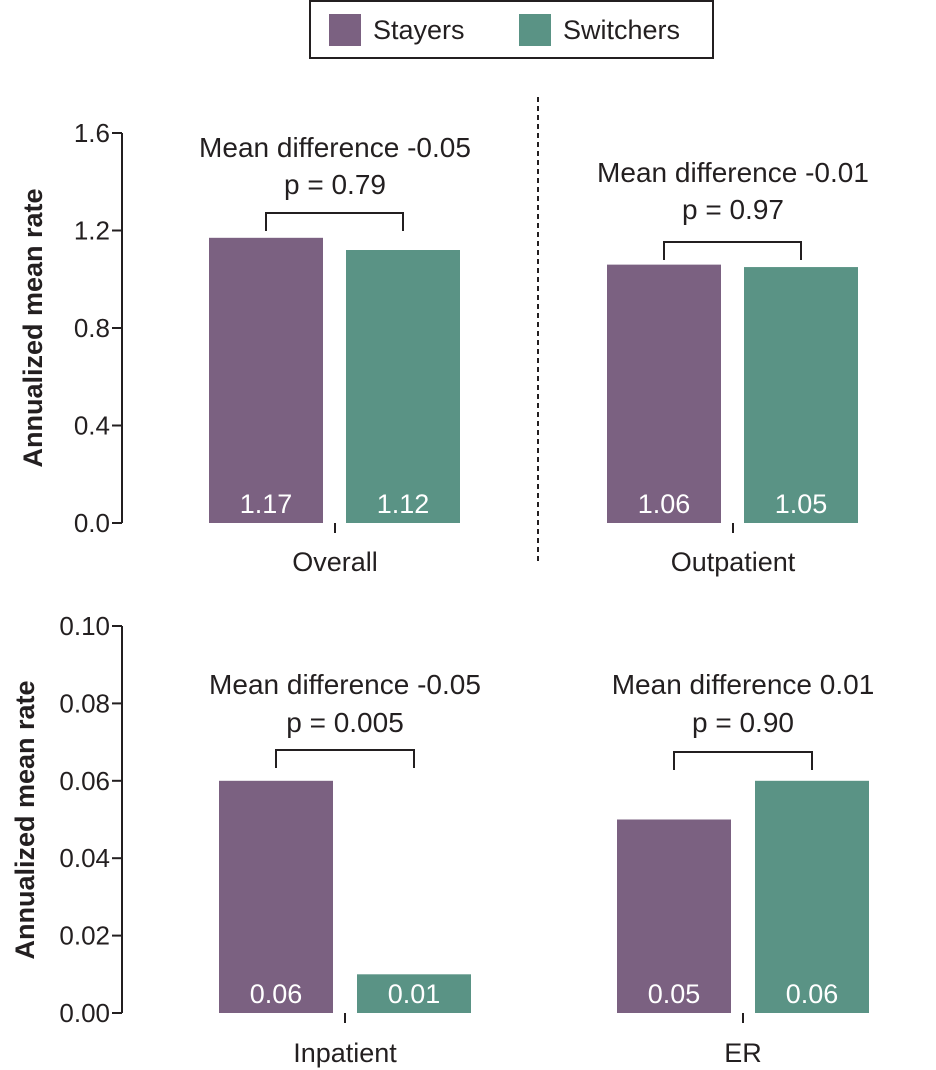 The width and height of the screenshot is (936, 1070). Describe the element at coordinates (345, 722) in the screenshot. I see `p-value-label: p = 0.005` at that location.